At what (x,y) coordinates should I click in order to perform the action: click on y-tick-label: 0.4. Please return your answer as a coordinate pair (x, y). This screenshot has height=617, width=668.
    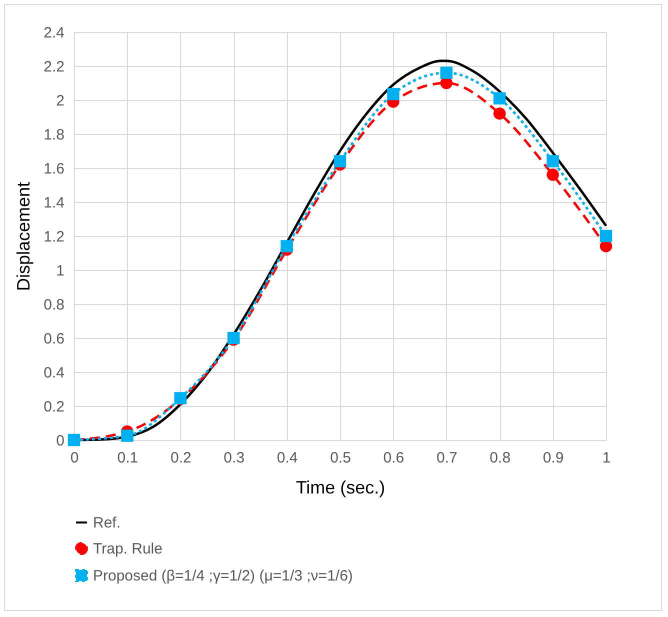
    Looking at the image, I should click on (54, 373).